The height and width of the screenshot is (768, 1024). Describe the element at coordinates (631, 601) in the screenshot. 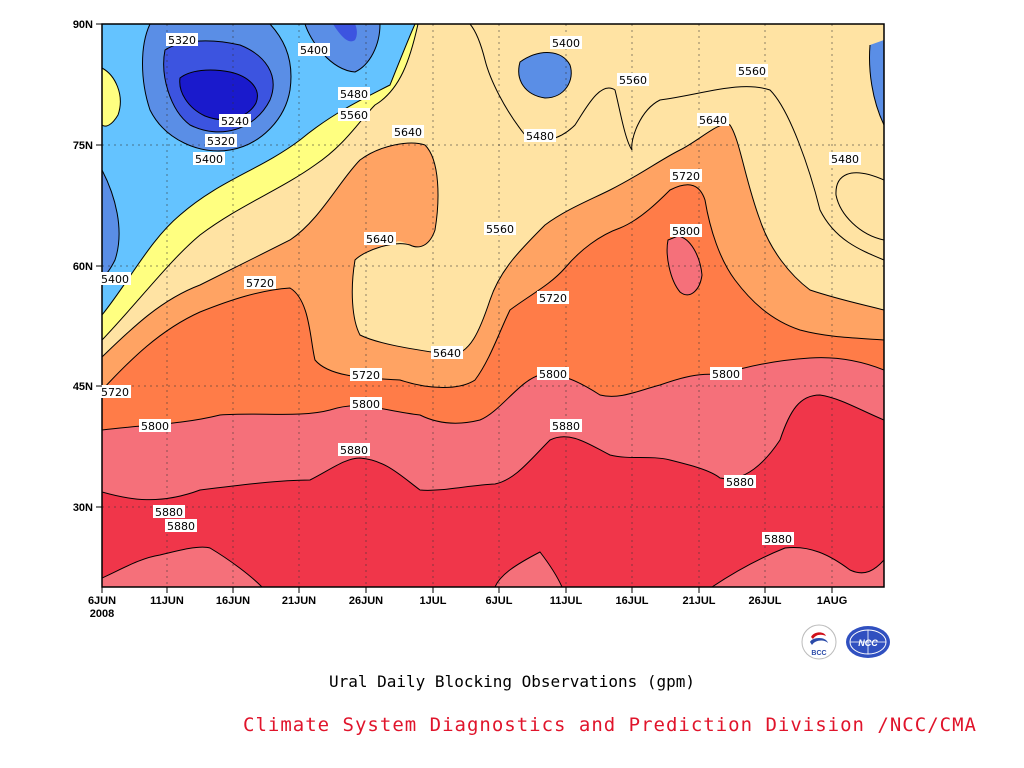

I see `x-tick-label: 16JUL` at that location.